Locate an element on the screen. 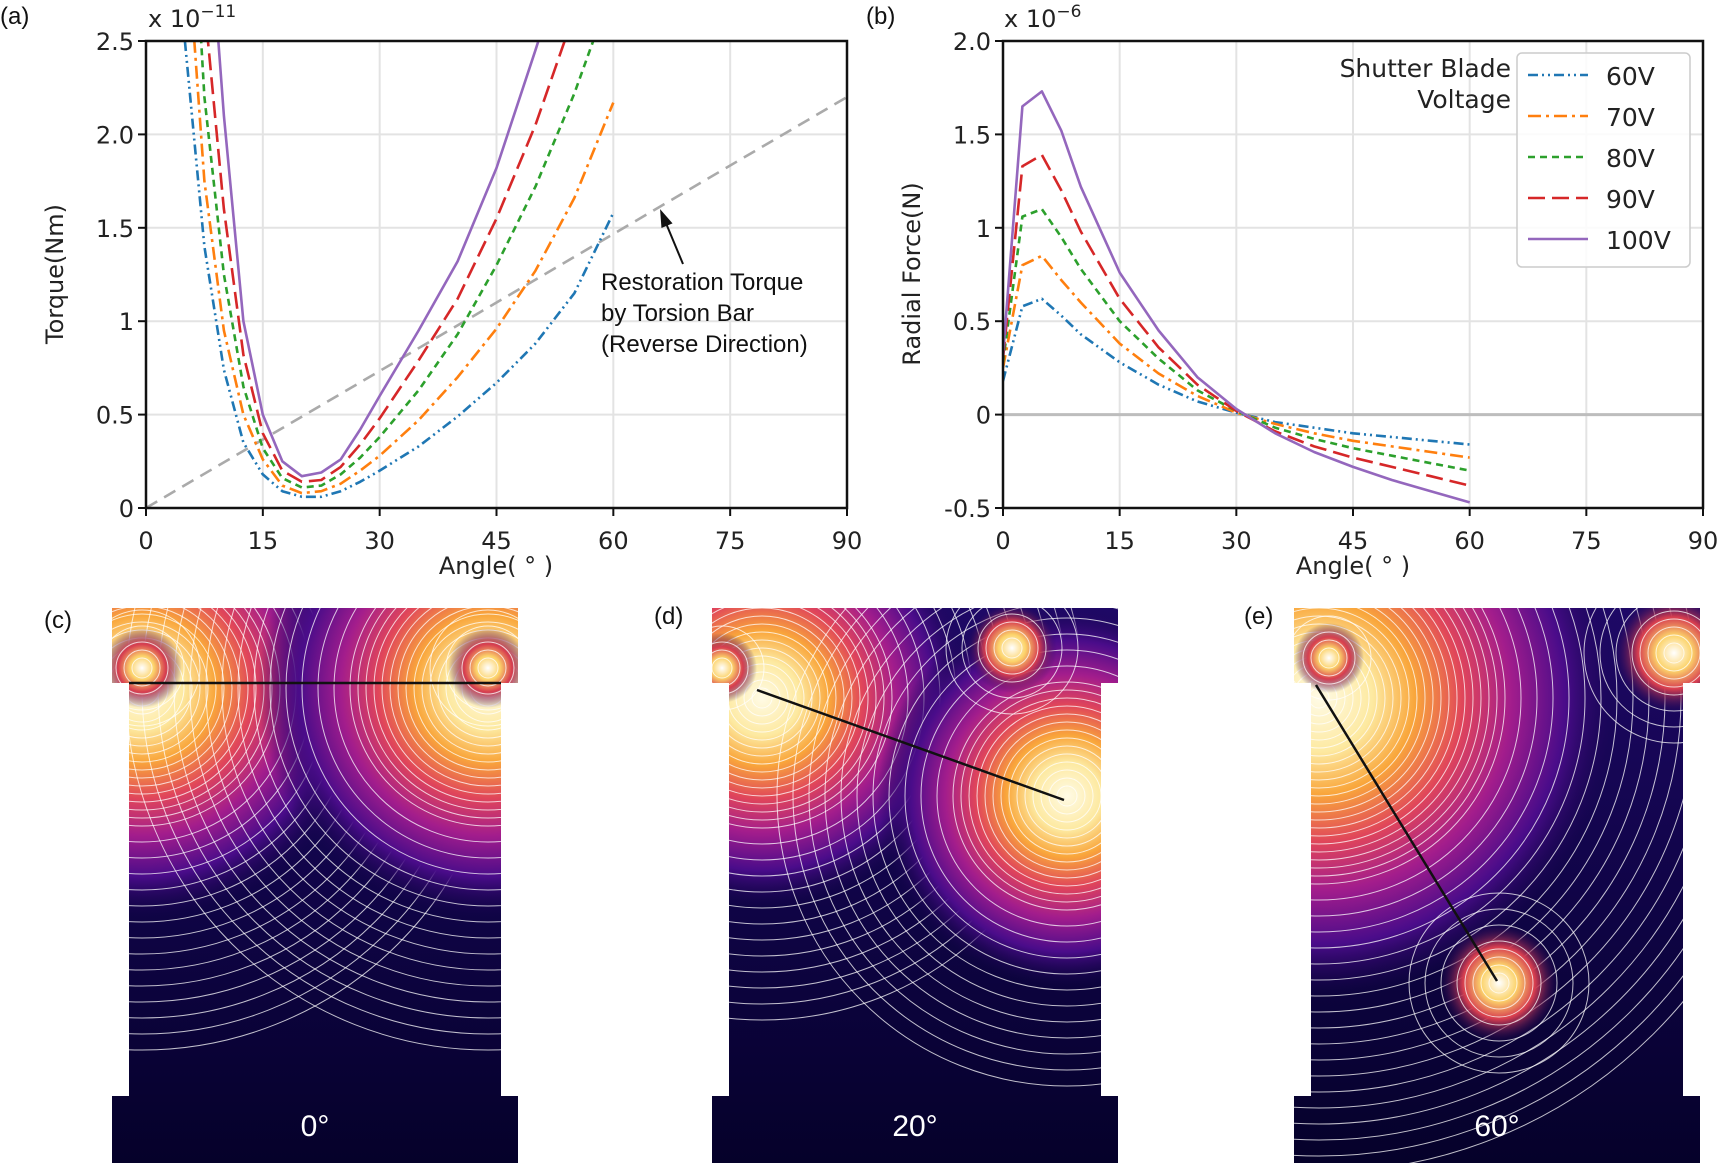  x-tick-label: 0 is located at coordinates (145, 541).